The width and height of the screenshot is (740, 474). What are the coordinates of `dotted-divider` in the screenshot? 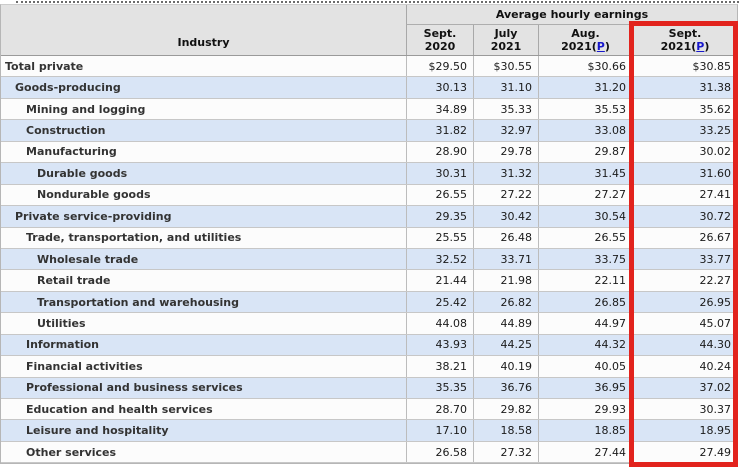 It's located at (377, 2).